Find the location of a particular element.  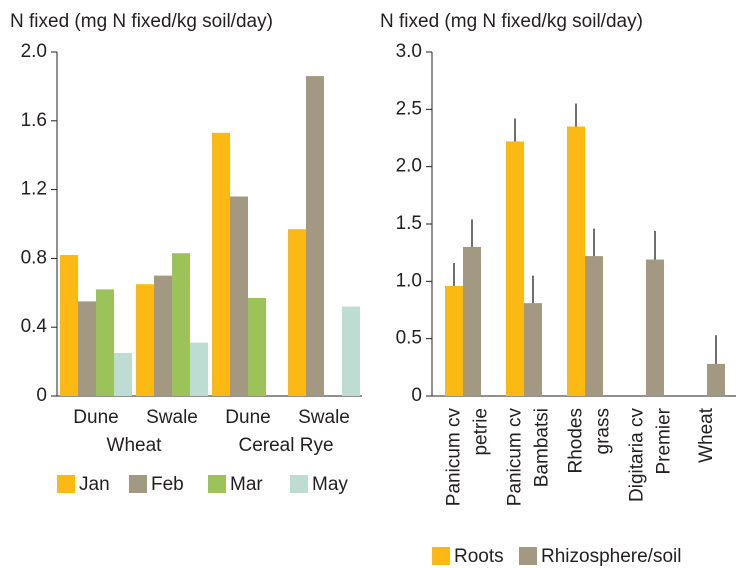

x-tick-label: Wheat is located at coordinates (706, 435).